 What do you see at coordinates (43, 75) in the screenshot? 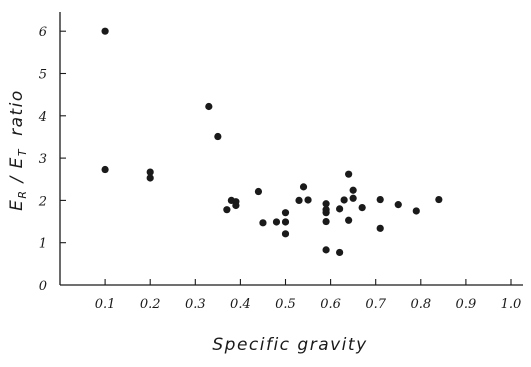
I see `y-tick-label: 5` at bounding box center [43, 75].